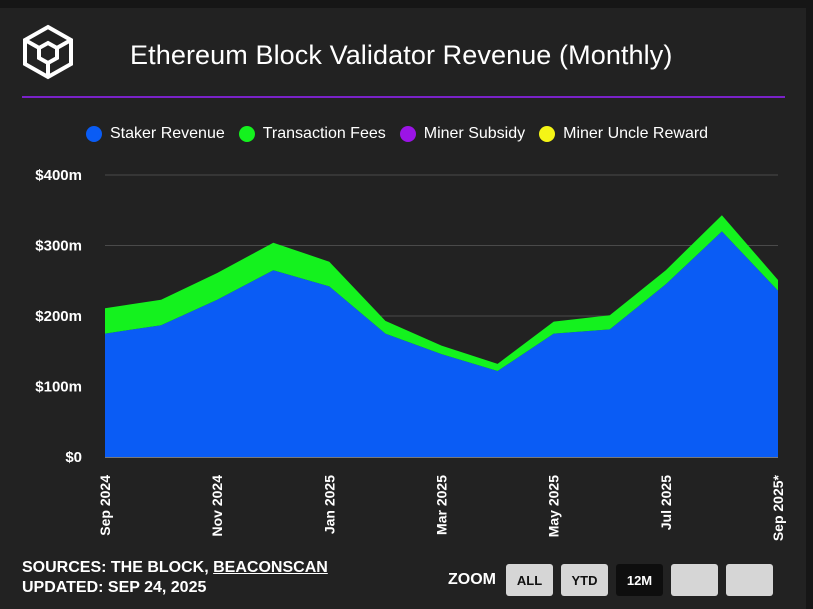 Image resolution: width=813 pixels, height=609 pixels. I want to click on x-tick-label: Sep 2024, so click(105, 505).